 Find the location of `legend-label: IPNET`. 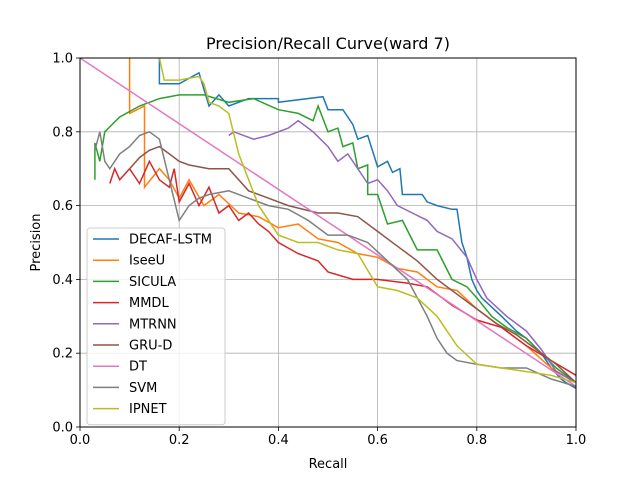

legend-label: IPNET is located at coordinates (148, 409).